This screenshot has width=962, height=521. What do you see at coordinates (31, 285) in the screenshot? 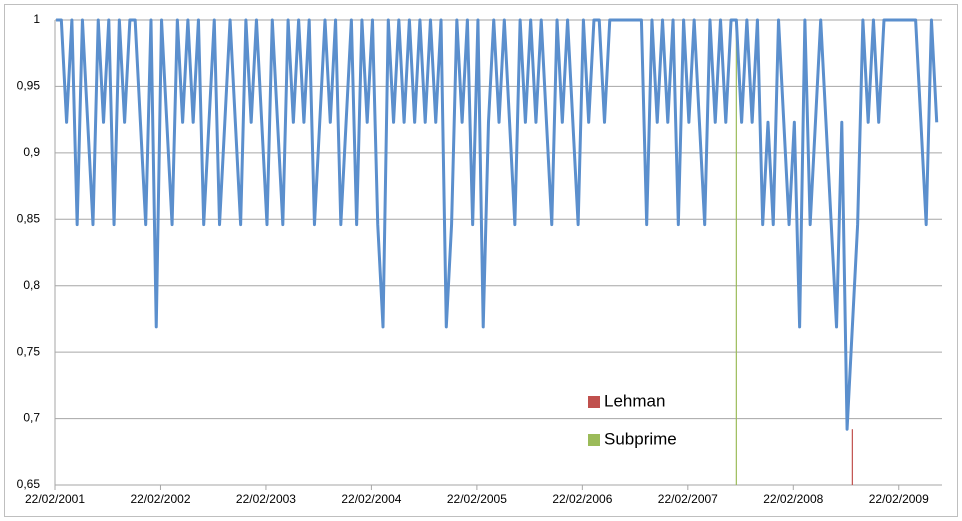
I see `y-tick-label: 0,8` at bounding box center [31, 285].